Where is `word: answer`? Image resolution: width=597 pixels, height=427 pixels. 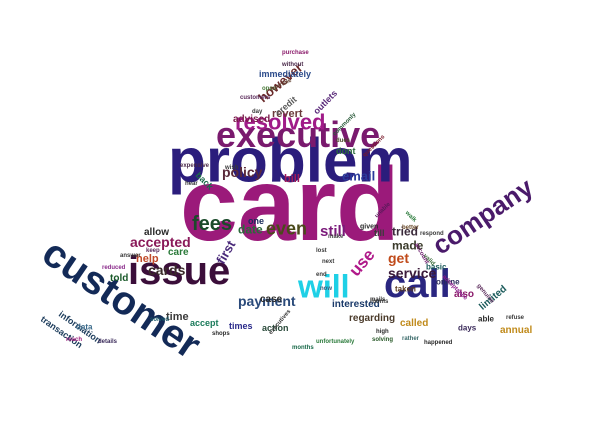 word: answer is located at coordinates (130, 256).